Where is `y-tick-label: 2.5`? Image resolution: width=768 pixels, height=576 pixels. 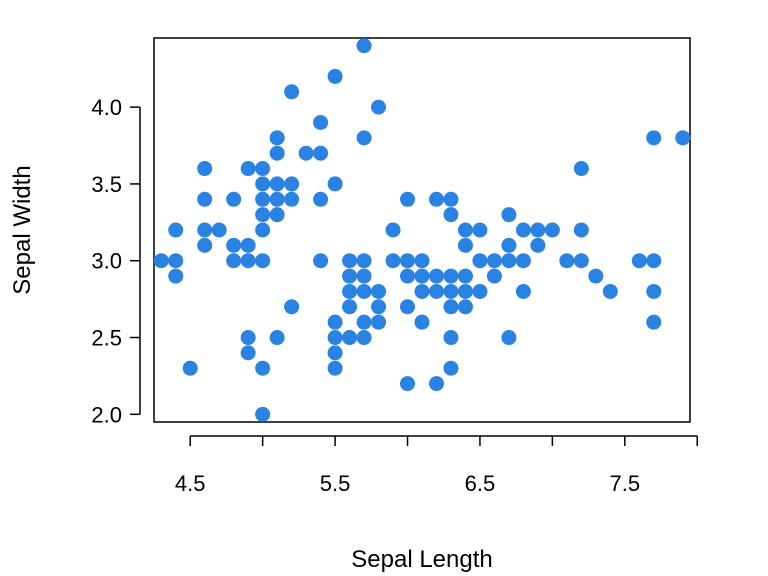 y-tick-label: 2.5 is located at coordinates (106, 338).